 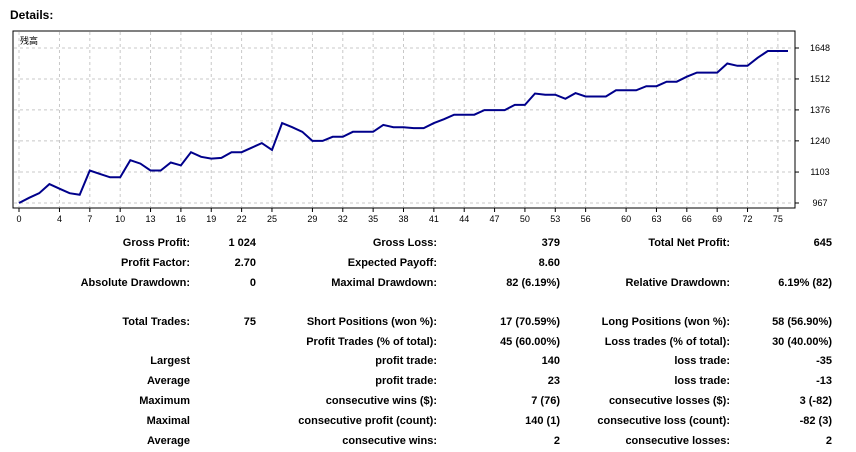 I want to click on maximal-cons-loss-label: consecutive loss (count):, so click(x=663, y=421).